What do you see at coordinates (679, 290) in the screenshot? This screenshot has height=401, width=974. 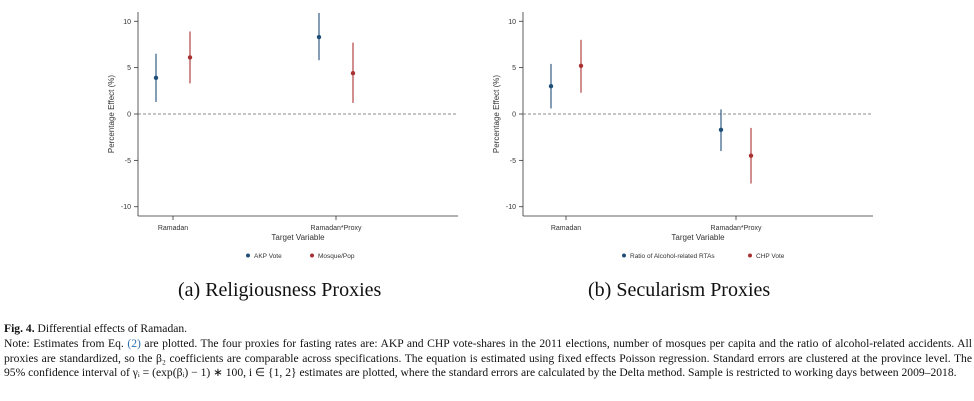 I see `subcaption-b: (b) Secularism Proxies` at bounding box center [679, 290].